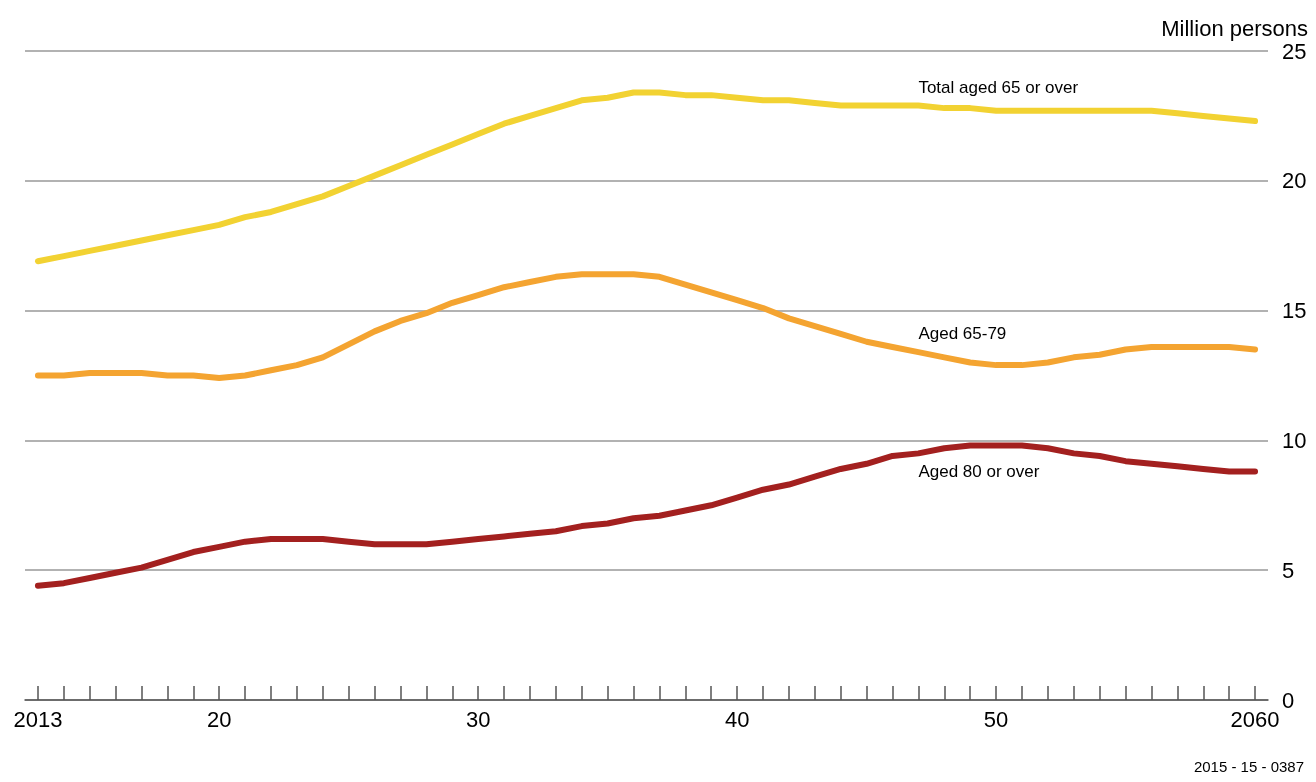  Describe the element at coordinates (1294, 181) in the screenshot. I see `y-tick-label: 20` at that location.